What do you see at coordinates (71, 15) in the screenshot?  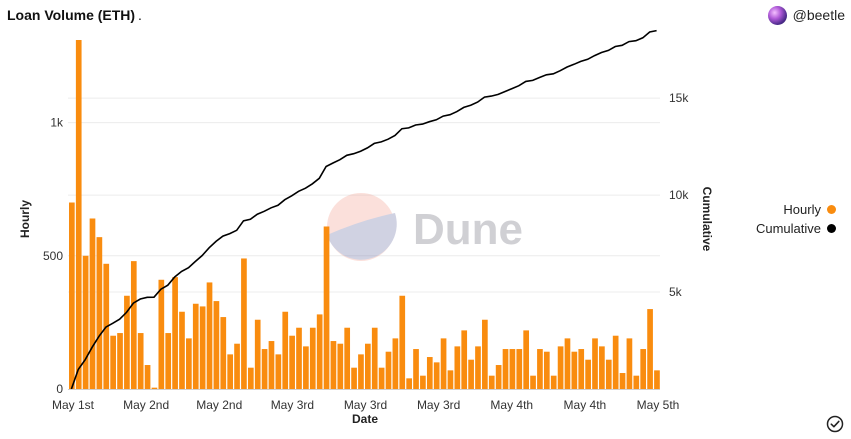 I see `chart-title: Loan Volume (ETH)` at bounding box center [71, 15].